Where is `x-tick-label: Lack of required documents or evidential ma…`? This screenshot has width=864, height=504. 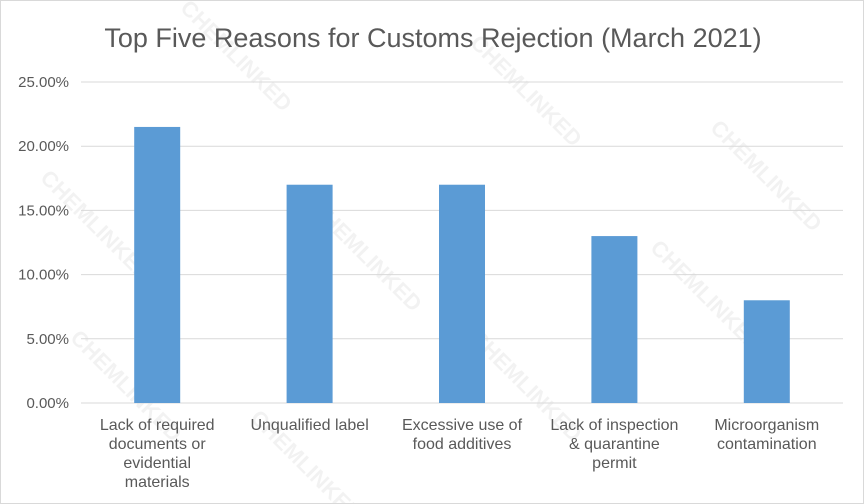 x-tick-label: Lack of required documents or evidential ma… is located at coordinates (157, 454).